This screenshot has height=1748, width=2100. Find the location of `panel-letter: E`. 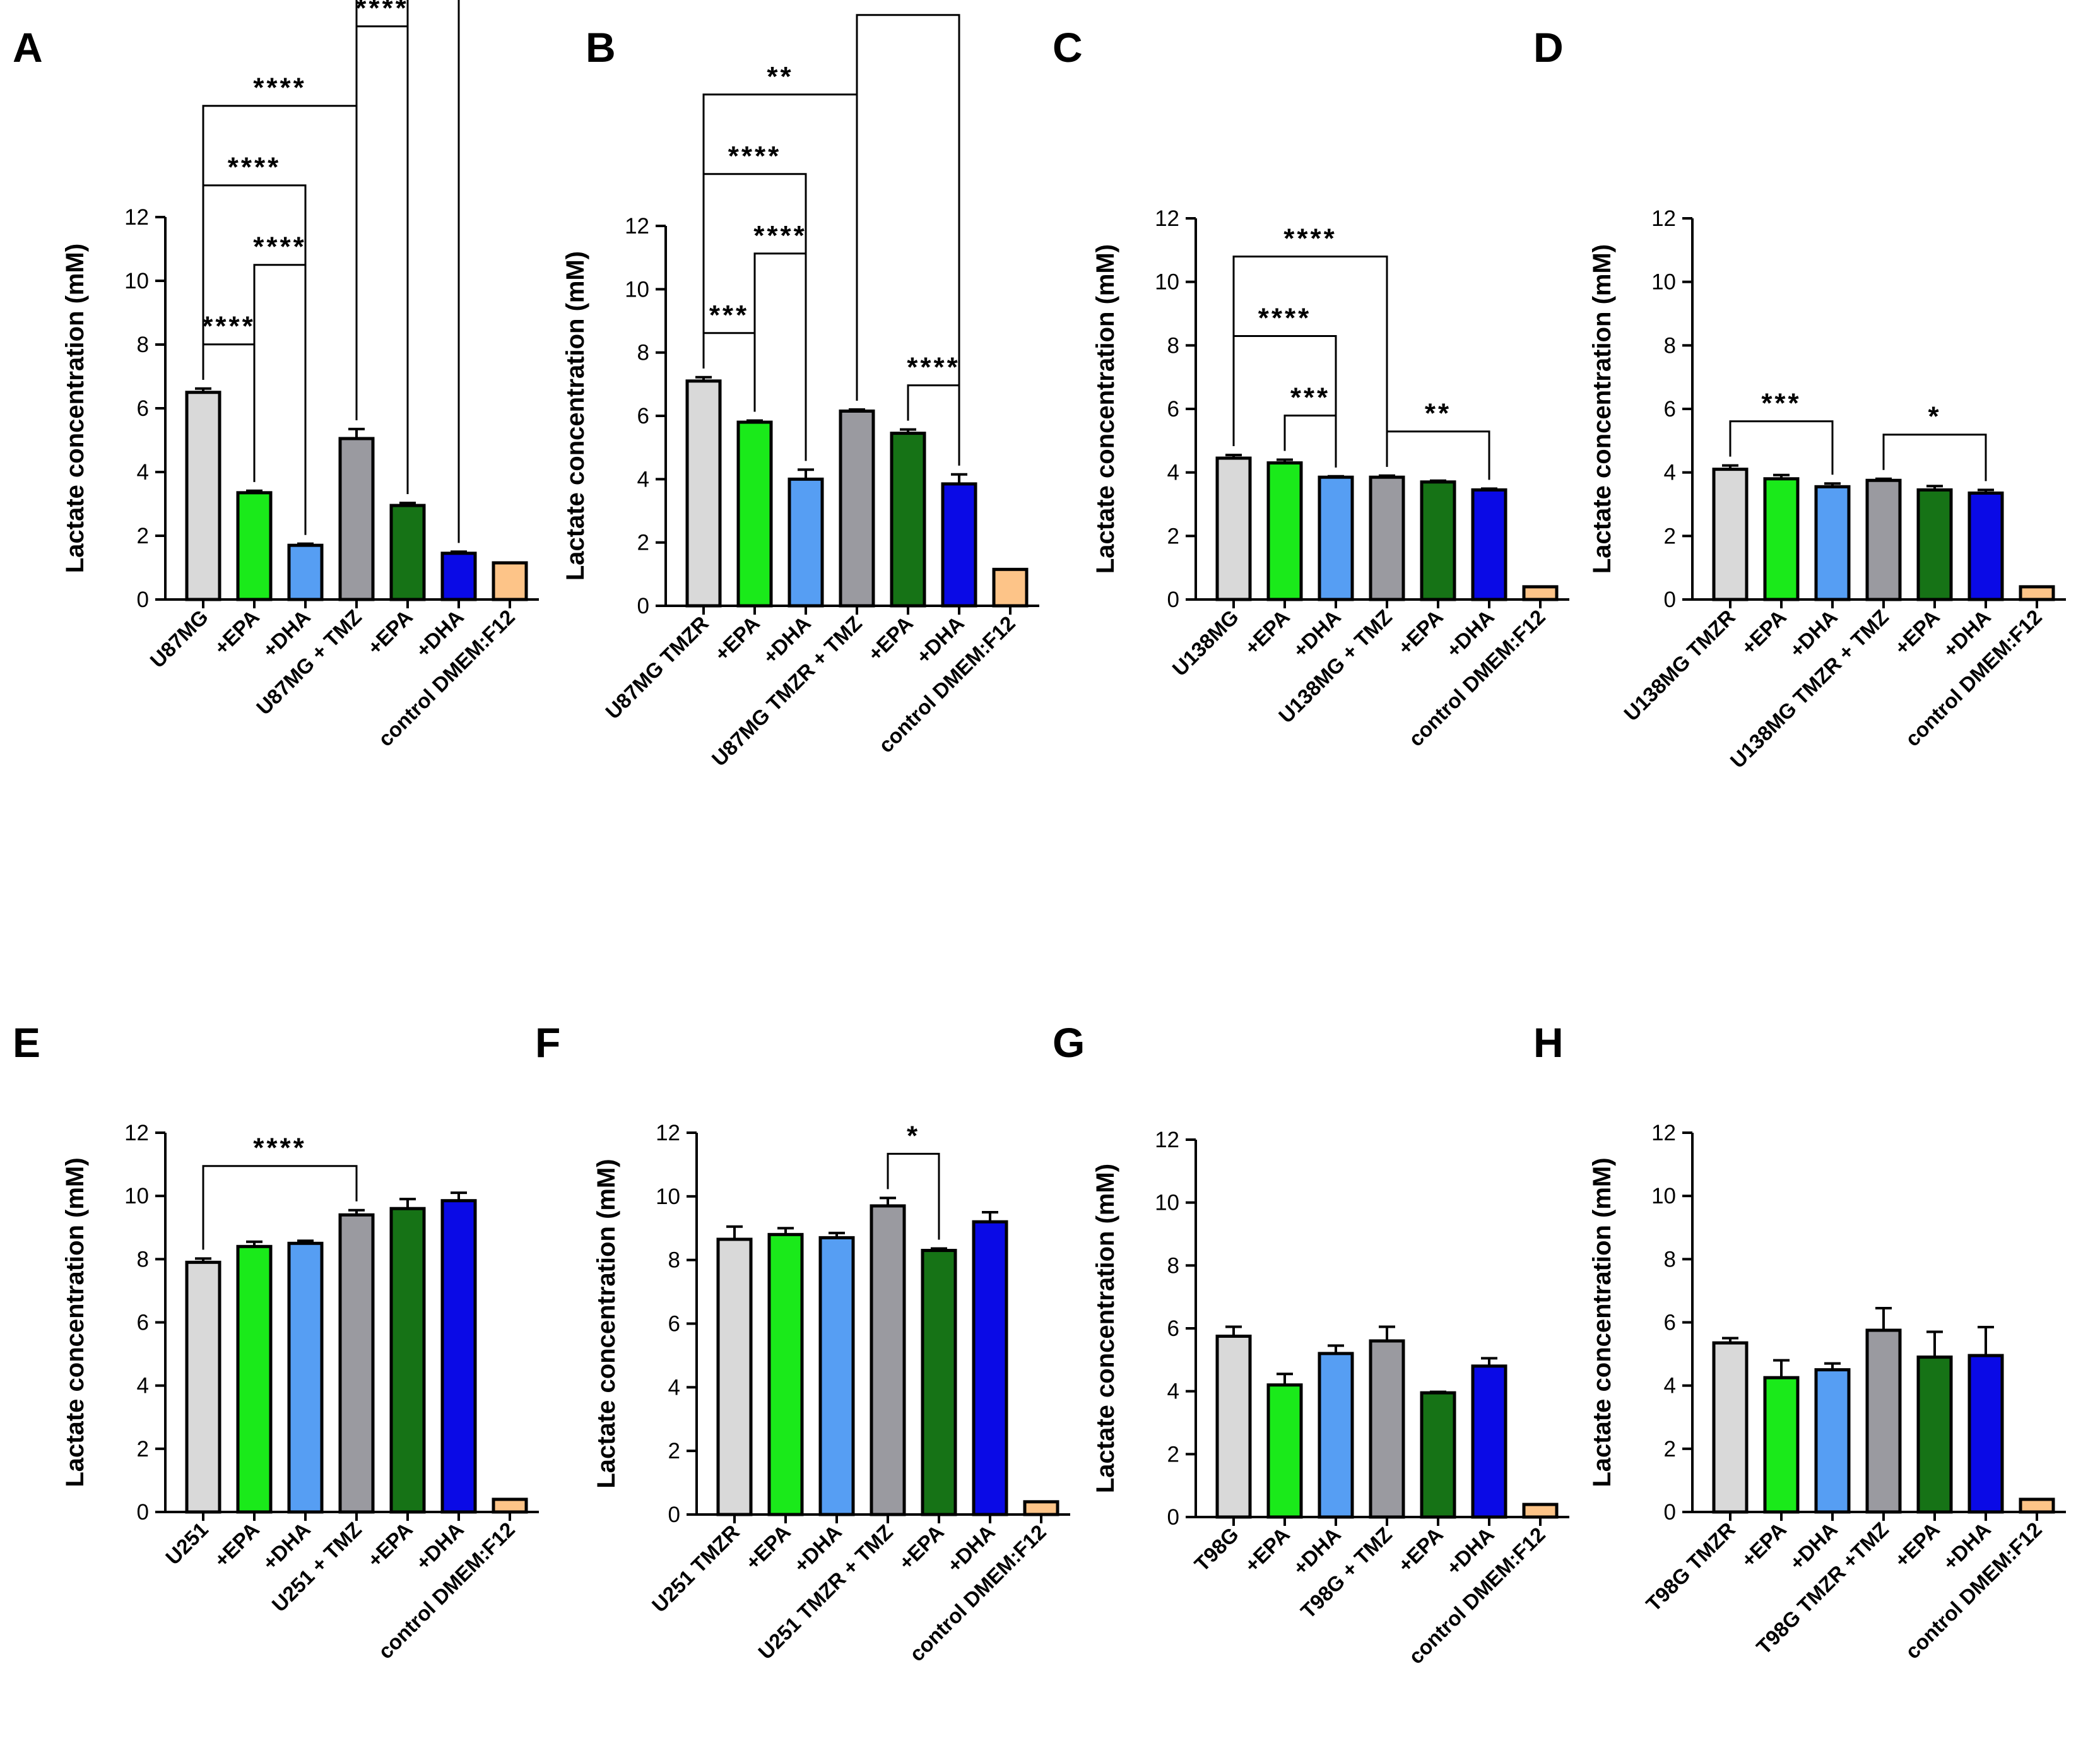

panel-letter: E is located at coordinates (27, 1042).